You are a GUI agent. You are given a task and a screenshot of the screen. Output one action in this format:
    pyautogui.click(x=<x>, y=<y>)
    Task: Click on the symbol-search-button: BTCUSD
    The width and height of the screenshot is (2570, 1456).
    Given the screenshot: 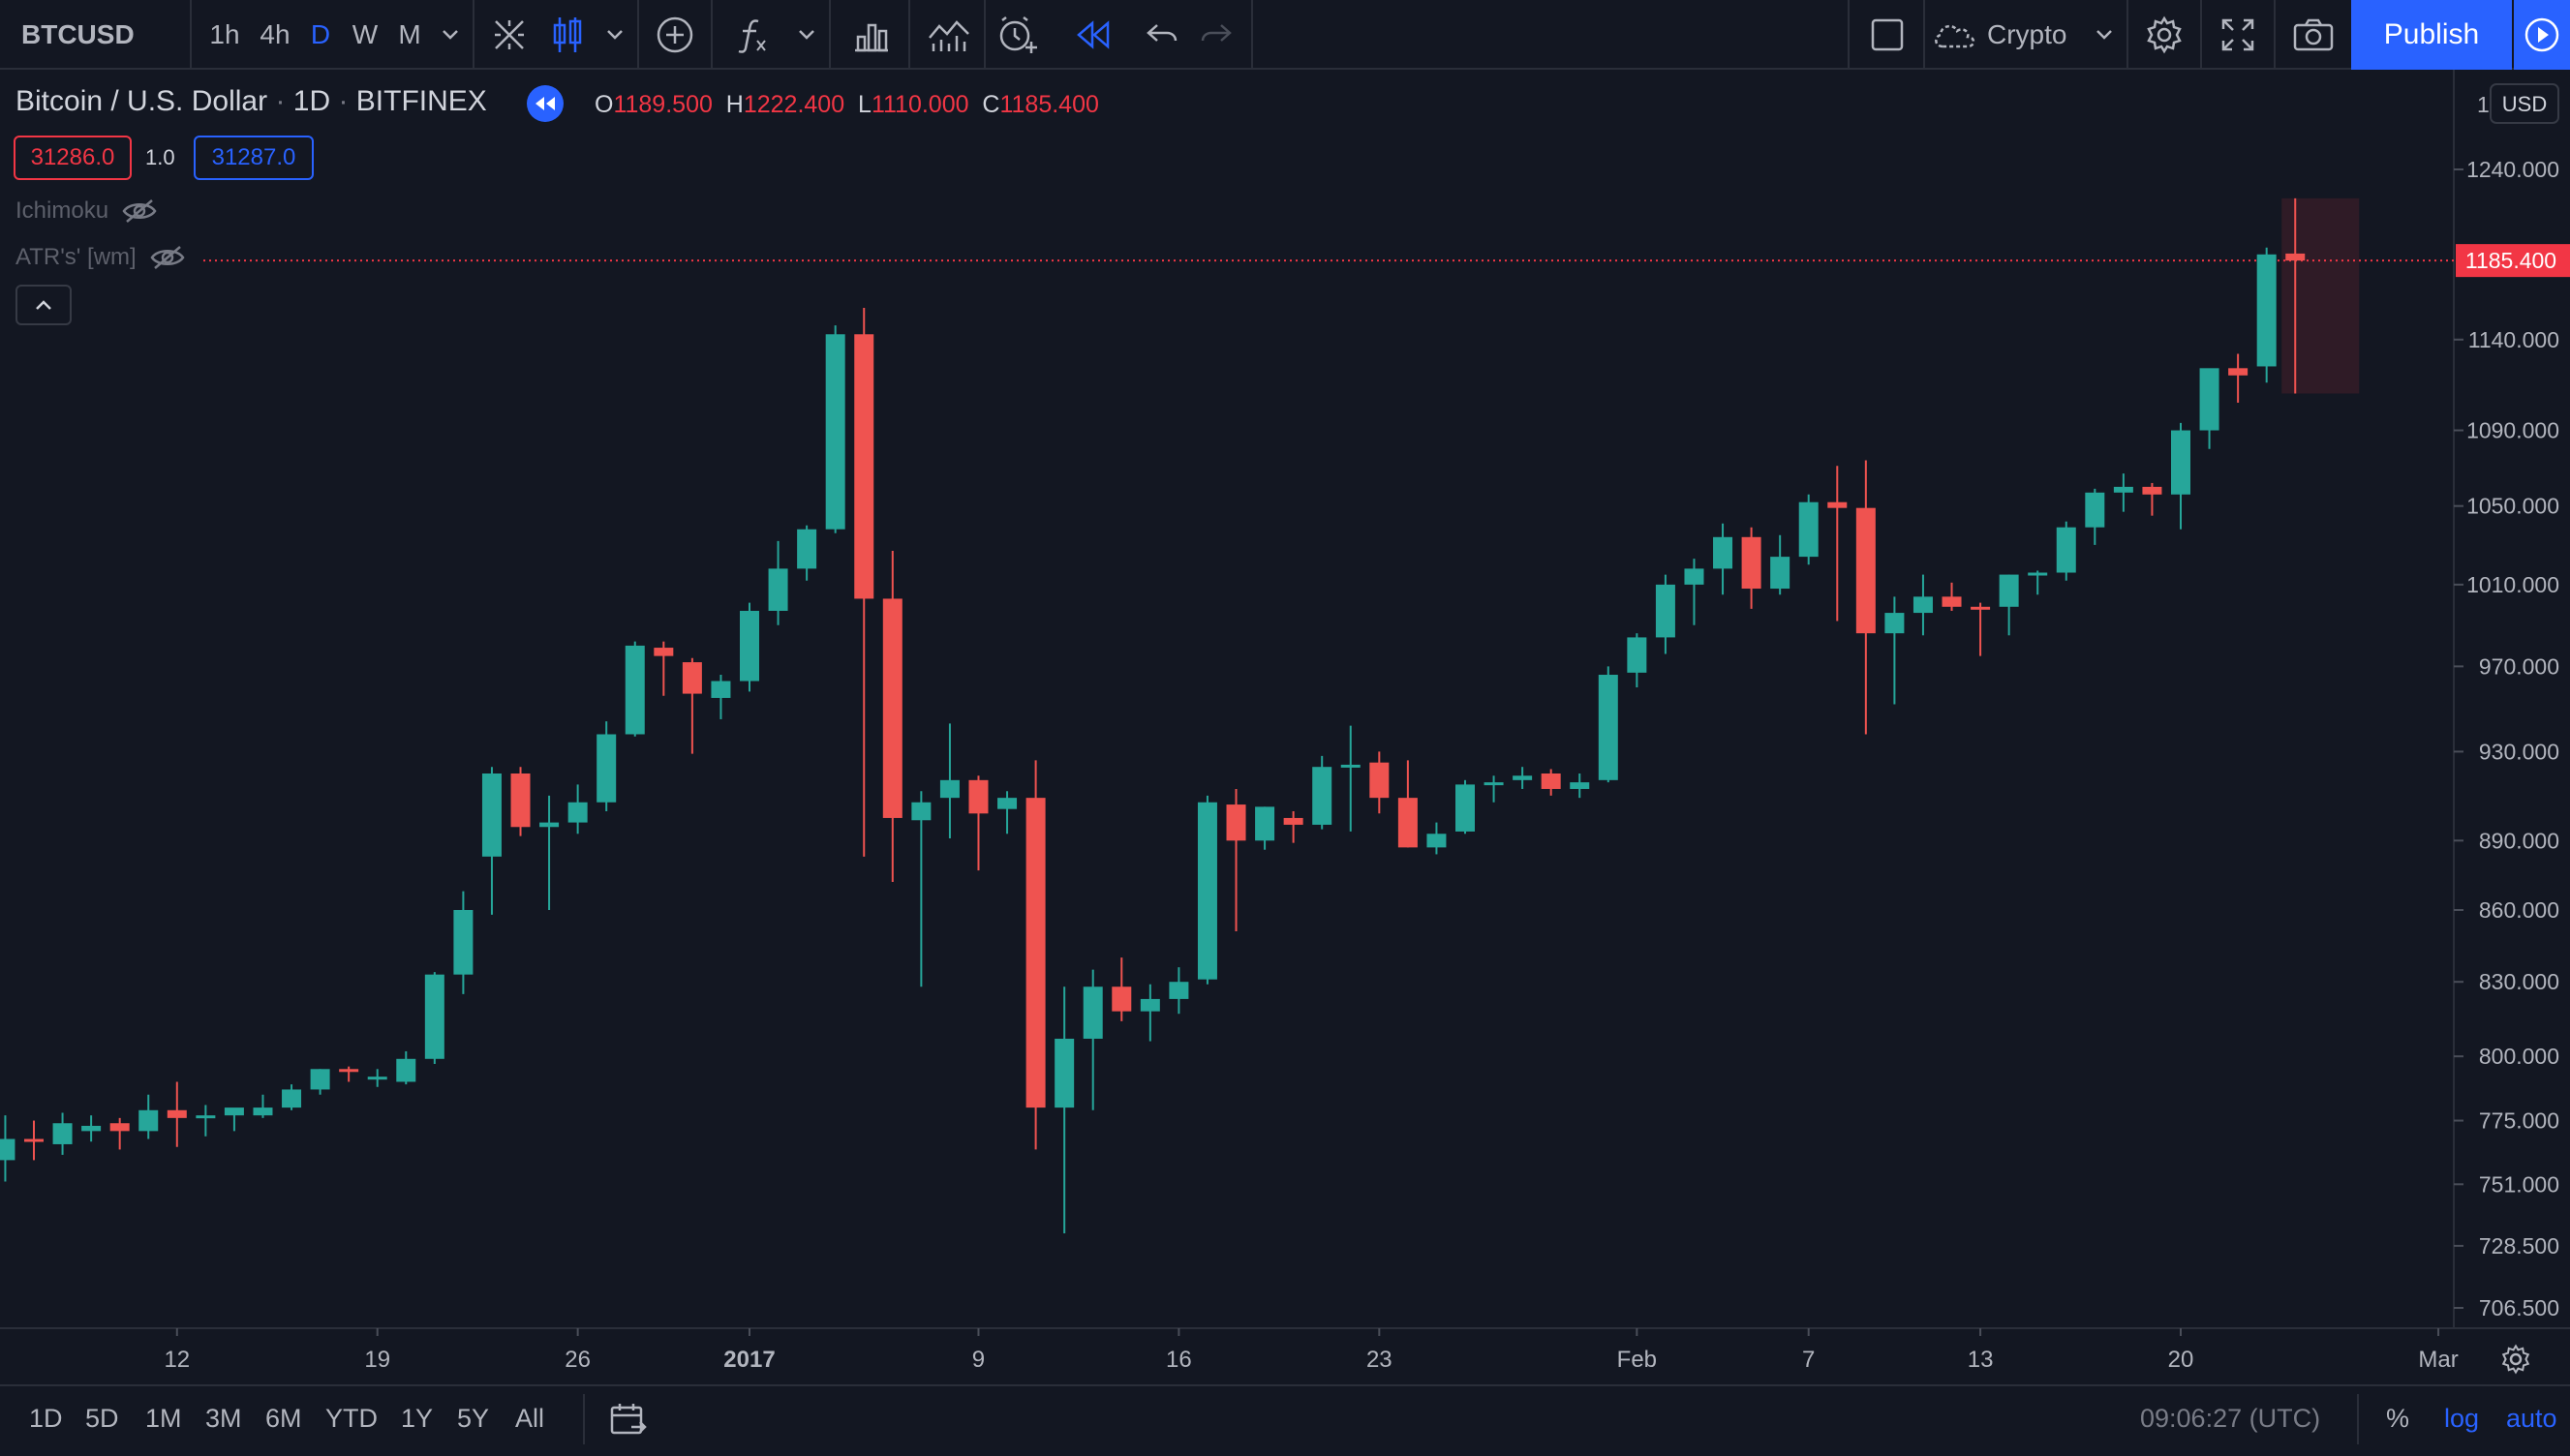 What is the action you would take?
    pyautogui.click(x=78, y=34)
    